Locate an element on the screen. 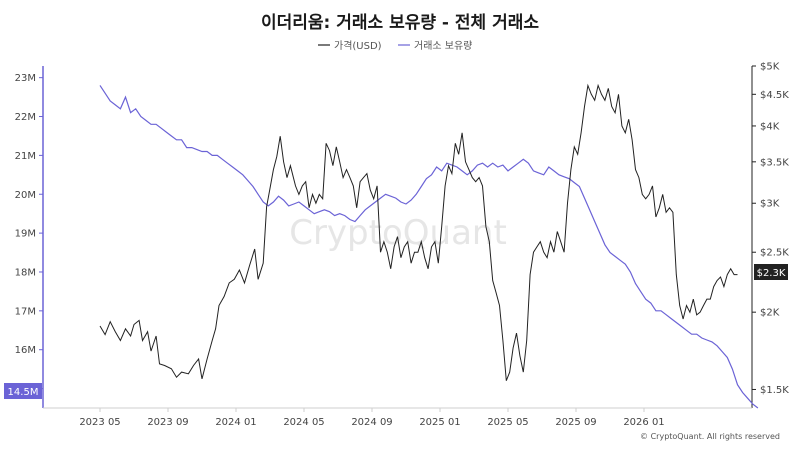 The width and height of the screenshot is (800, 450). right-value-badge: $2.3K is located at coordinates (771, 272).